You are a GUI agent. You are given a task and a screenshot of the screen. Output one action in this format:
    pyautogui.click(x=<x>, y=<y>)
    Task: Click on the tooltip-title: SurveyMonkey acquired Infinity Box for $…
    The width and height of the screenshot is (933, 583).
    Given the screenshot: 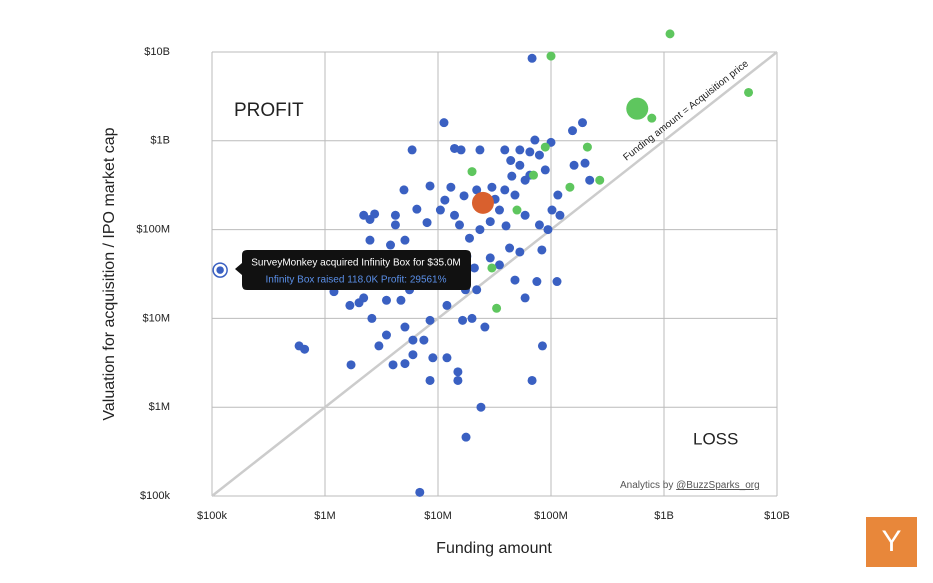 What is the action you would take?
    pyautogui.click(x=356, y=263)
    